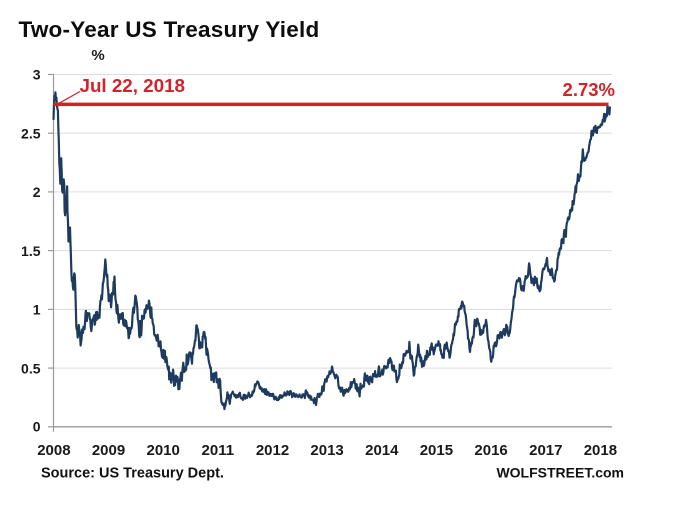  I want to click on svg-text: 3, so click(37, 74).